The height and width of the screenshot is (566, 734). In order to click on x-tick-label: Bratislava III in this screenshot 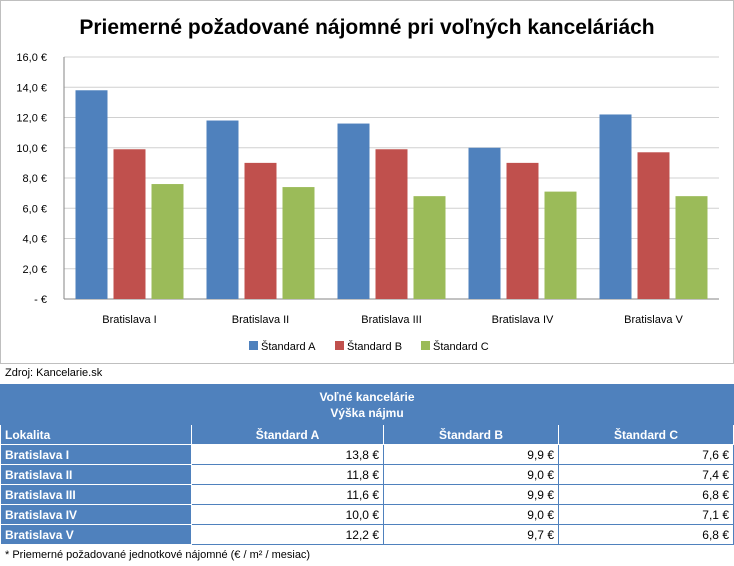, I will do `click(391, 320)`.